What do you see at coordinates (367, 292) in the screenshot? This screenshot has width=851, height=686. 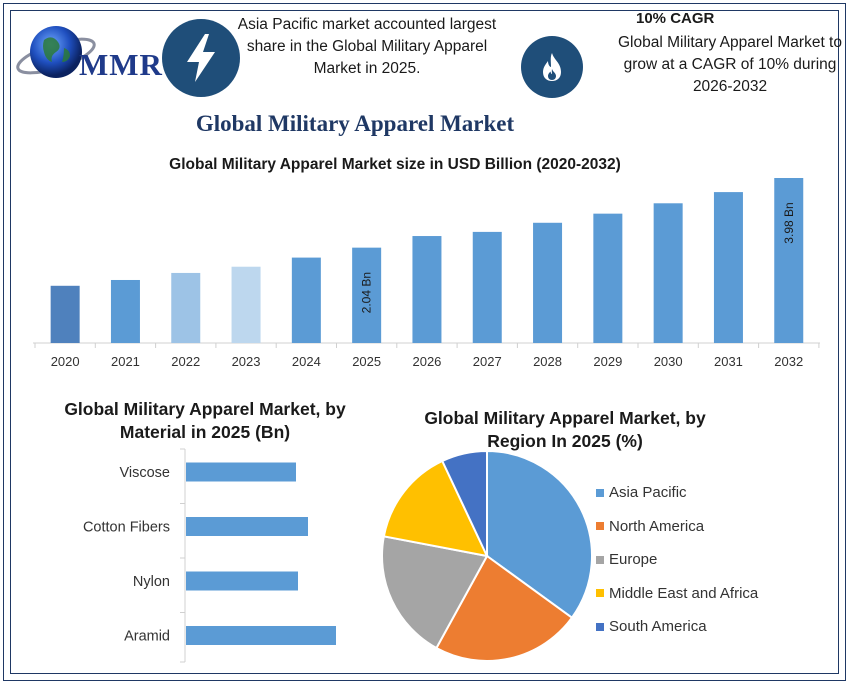 I see `data-label-2025: 2.04 Bn` at bounding box center [367, 292].